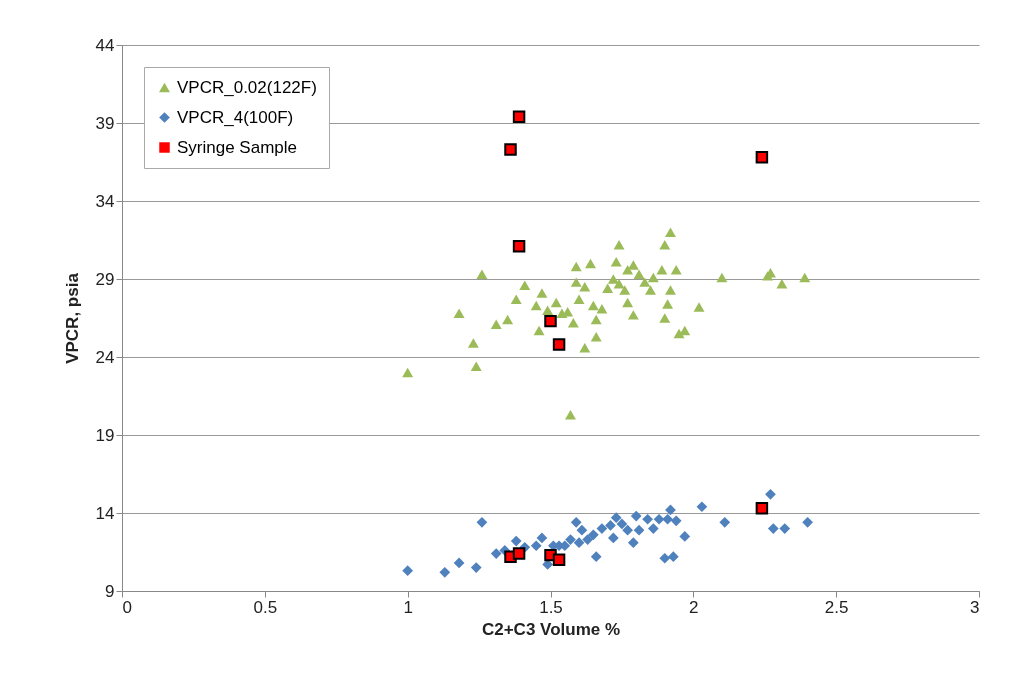 The image size is (1030, 676). I want to click on y-tick-label: 14, so click(105, 513).